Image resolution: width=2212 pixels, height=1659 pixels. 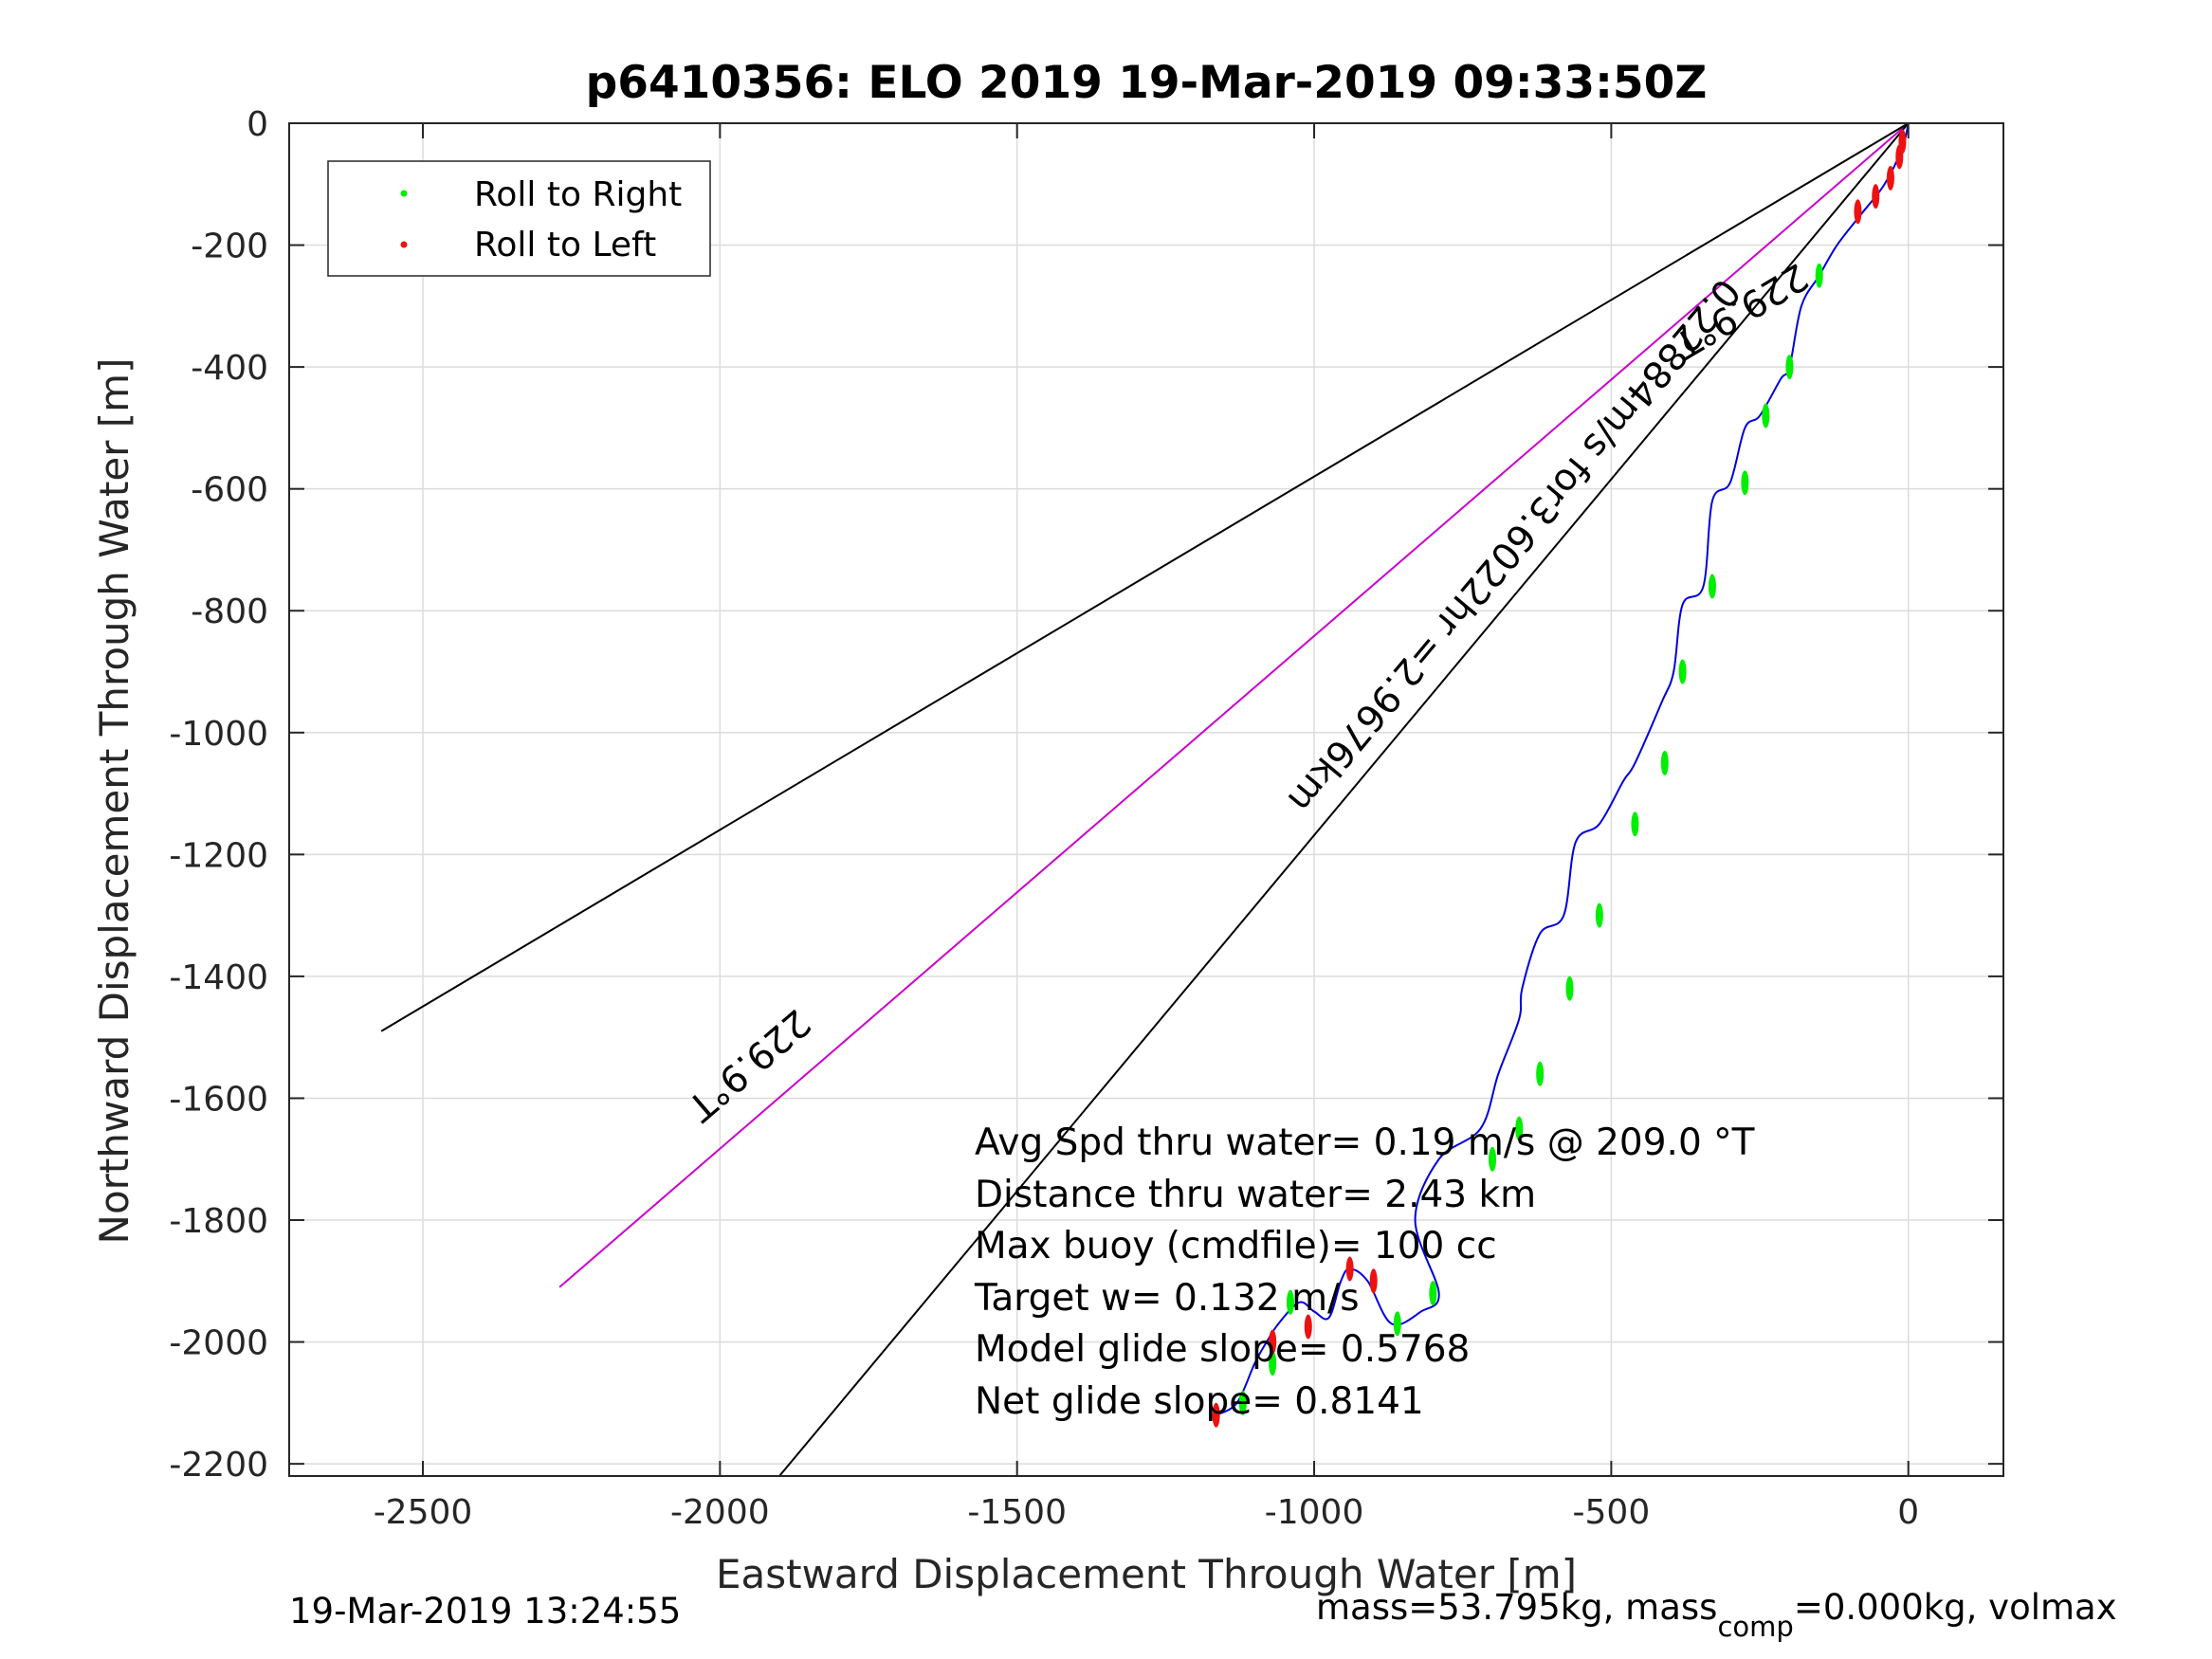 What do you see at coordinates (1146, 1574) in the screenshot?
I see `x-axis-label: Eastward Displacement Through Water [m]` at bounding box center [1146, 1574].